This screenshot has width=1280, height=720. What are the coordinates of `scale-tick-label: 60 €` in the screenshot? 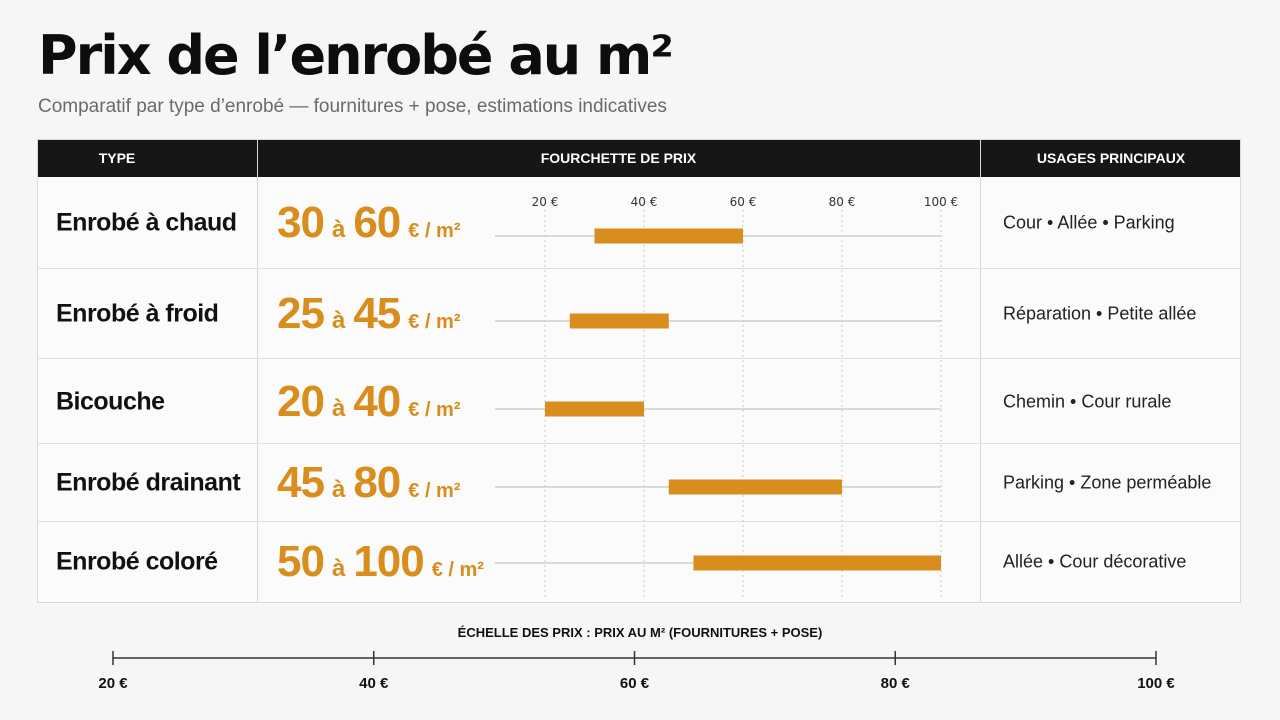 It's located at (635, 683).